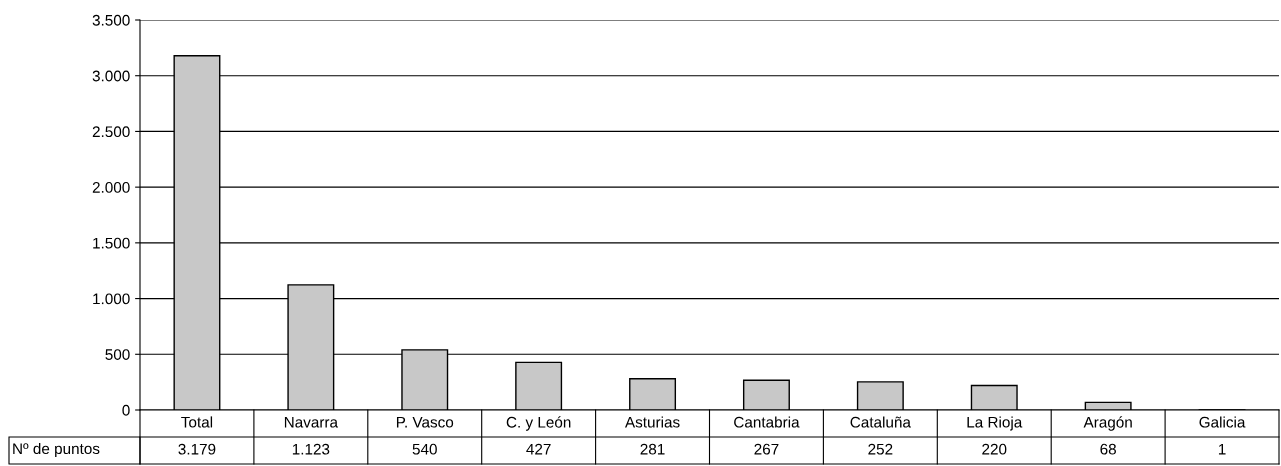  What do you see at coordinates (311, 422) in the screenshot?
I see `x-tick-label: Navarra` at bounding box center [311, 422].